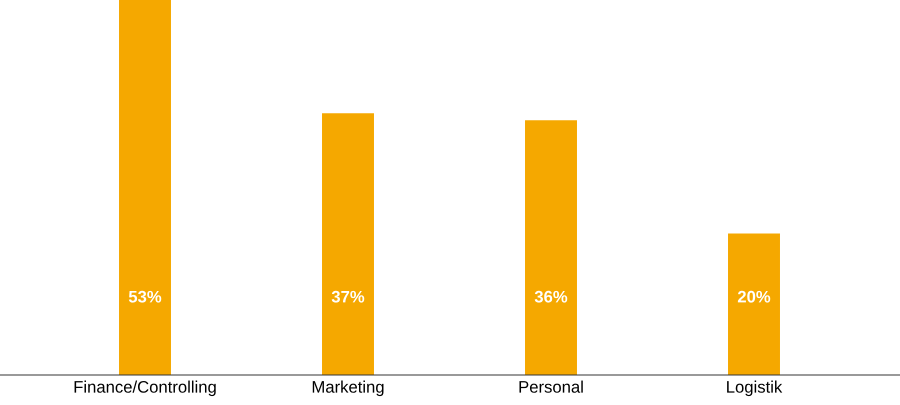 This screenshot has height=405, width=900. What do you see at coordinates (754, 388) in the screenshot?
I see `x-tick-label: Logistik` at bounding box center [754, 388].